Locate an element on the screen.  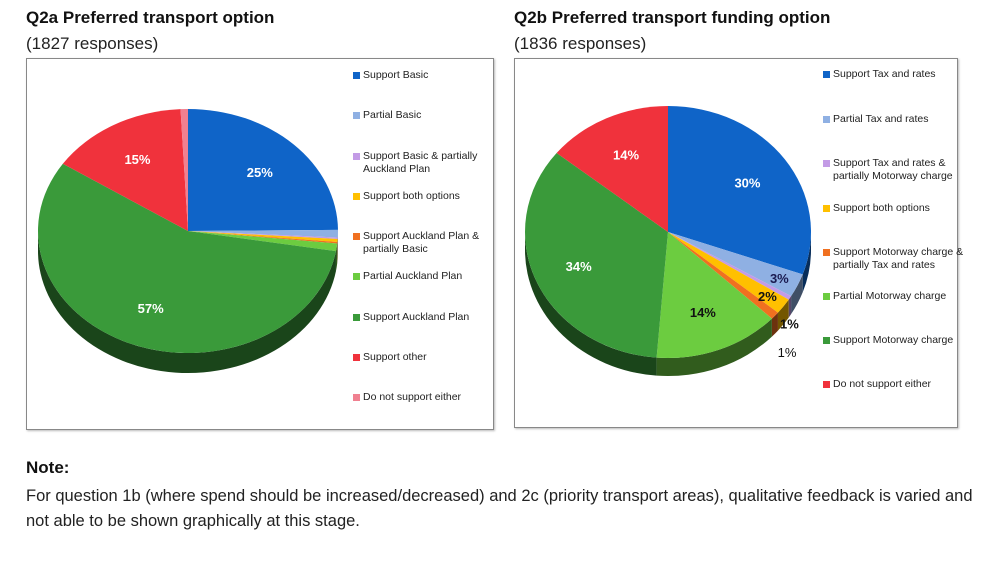
legend-label: Support Tax and rates is located at coordinates (884, 74).